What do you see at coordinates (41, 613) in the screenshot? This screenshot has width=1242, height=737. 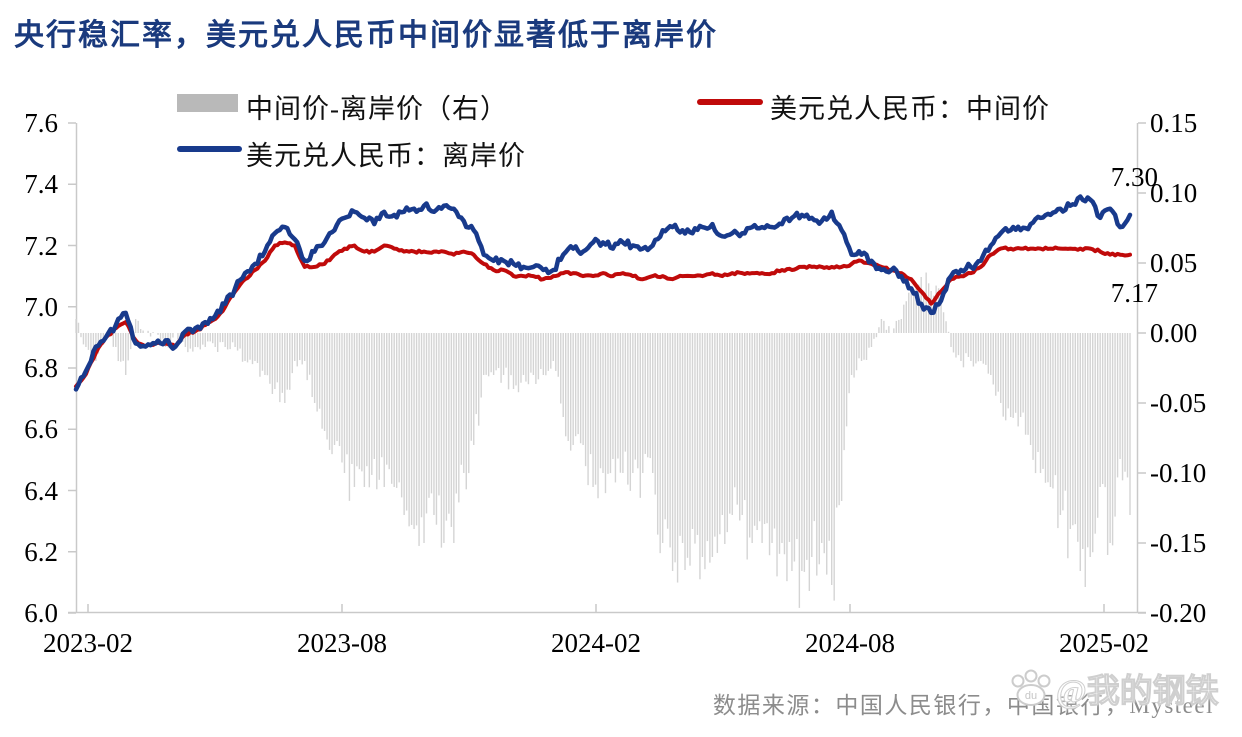 I see `y-left-tick-label: 6.0` at bounding box center [41, 613].